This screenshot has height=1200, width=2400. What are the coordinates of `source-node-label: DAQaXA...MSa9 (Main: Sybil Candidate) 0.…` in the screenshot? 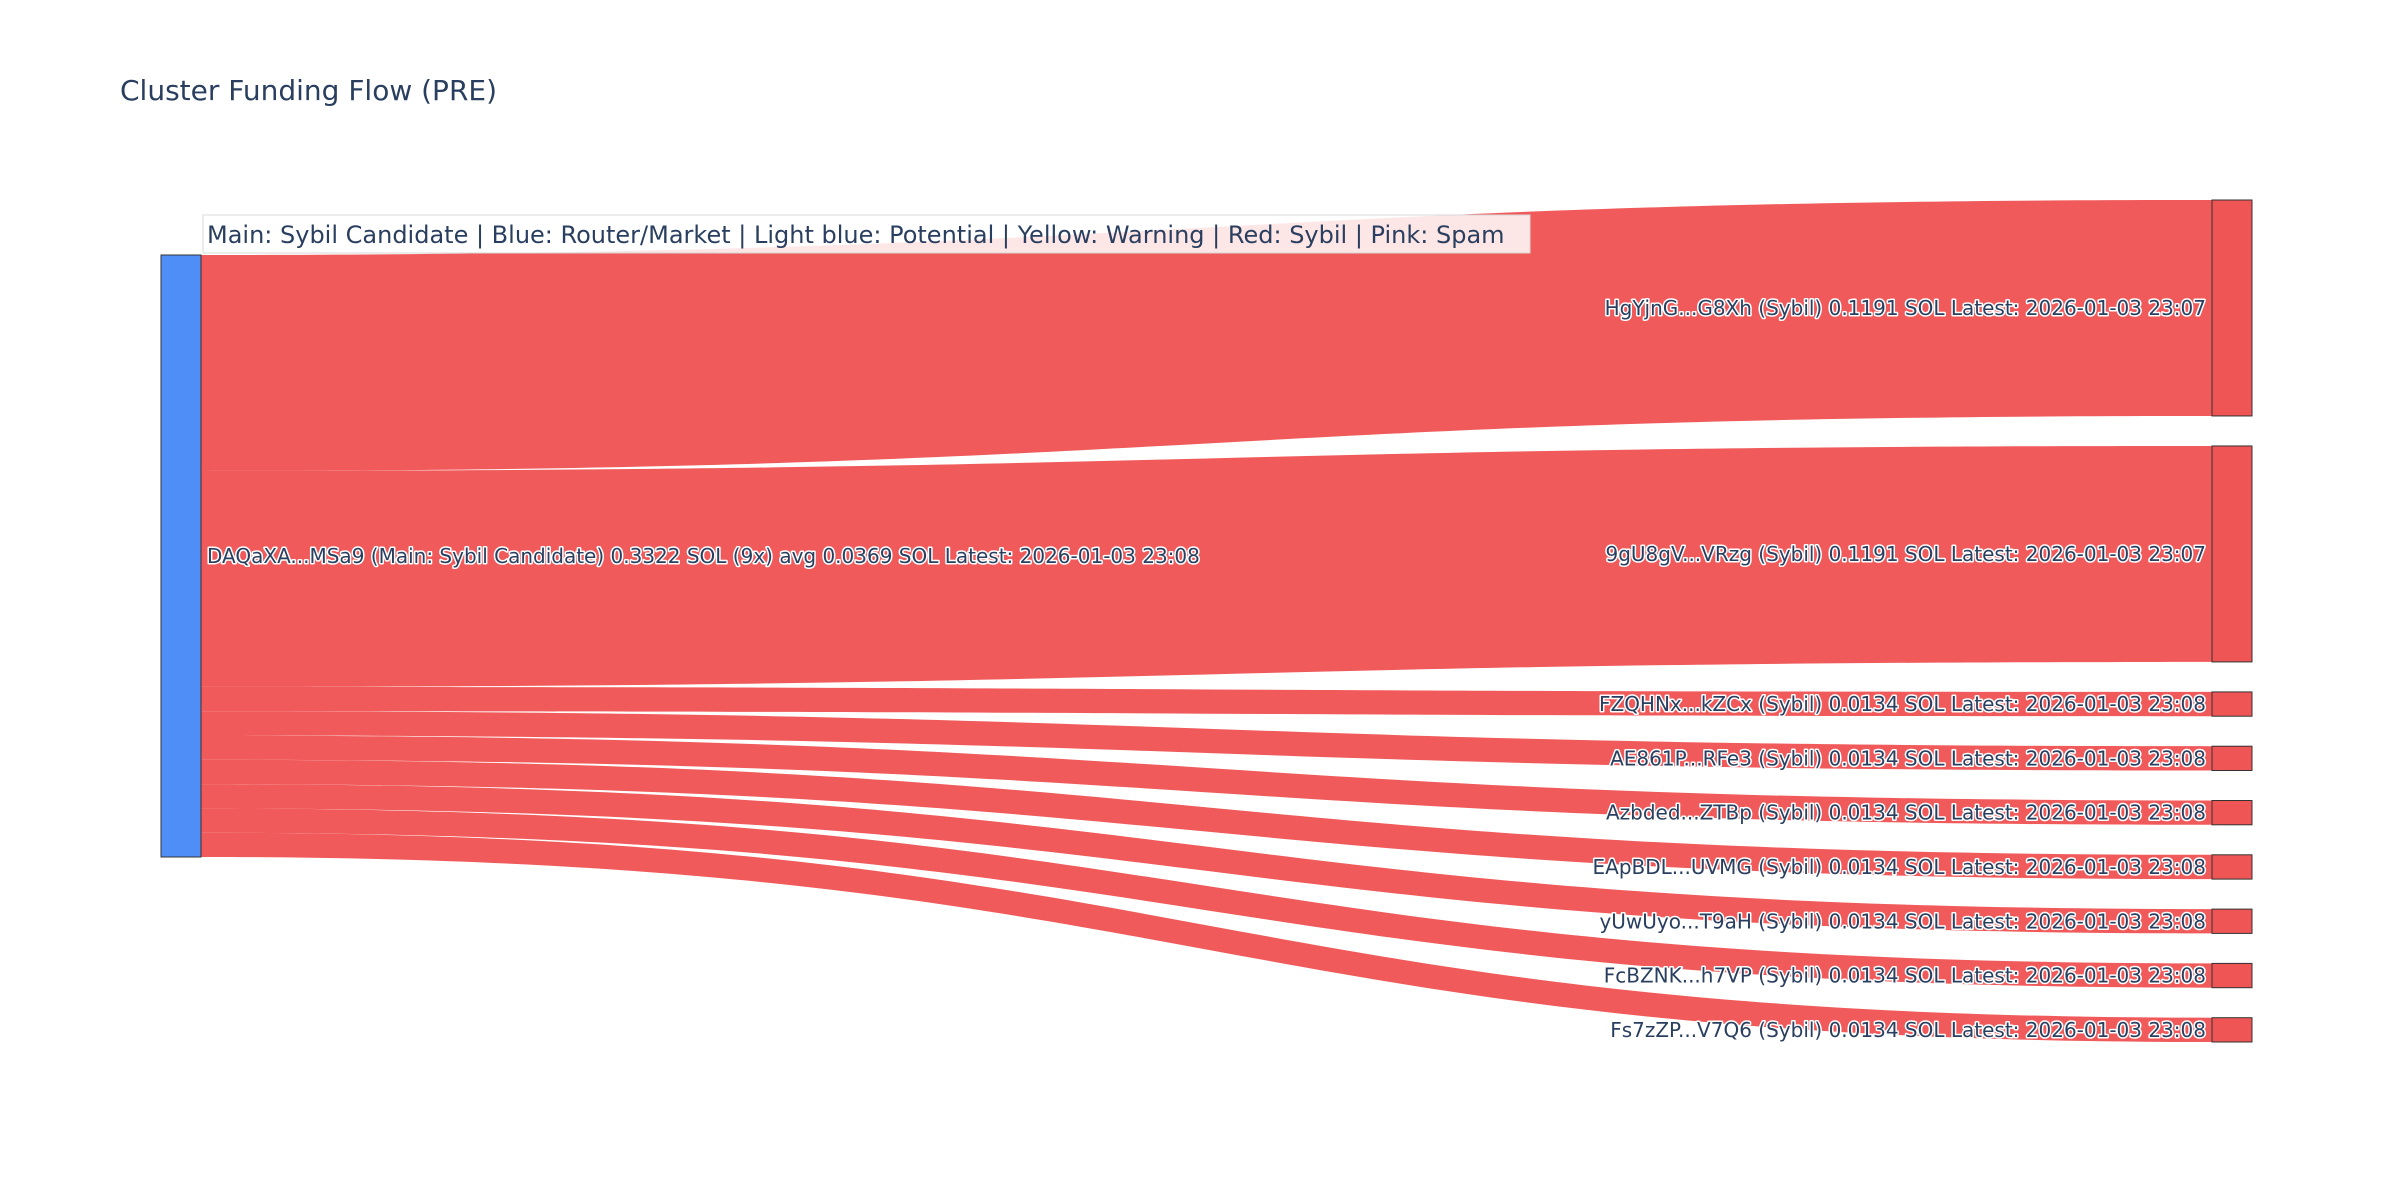 It's located at (703, 556).